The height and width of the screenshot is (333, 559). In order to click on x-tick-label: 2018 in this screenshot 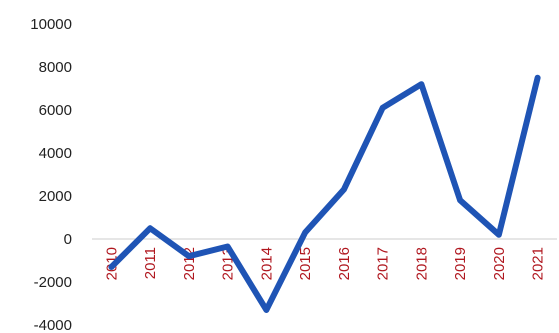, I will do `click(421, 263)`.